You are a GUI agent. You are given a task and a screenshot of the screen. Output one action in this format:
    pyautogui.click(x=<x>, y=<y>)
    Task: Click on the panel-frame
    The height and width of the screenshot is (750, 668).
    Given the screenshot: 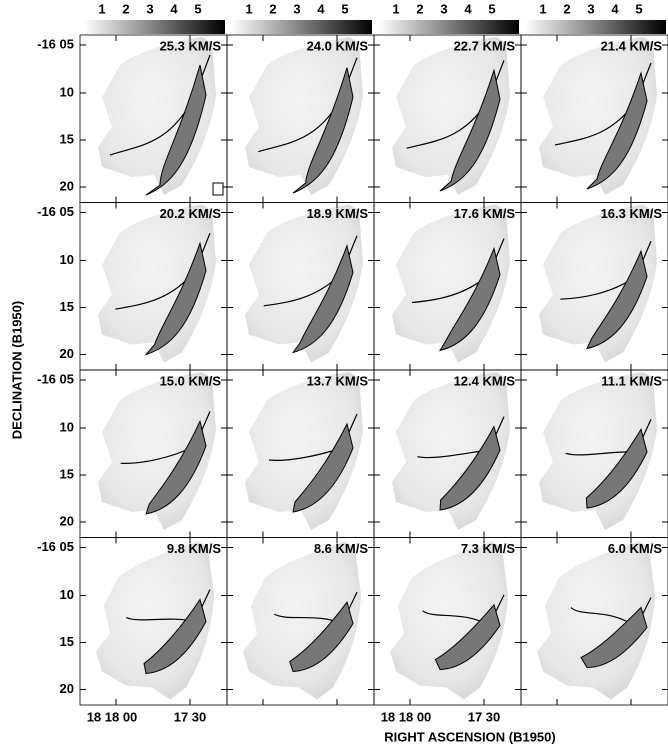 What is the action you would take?
    pyautogui.click(x=594, y=621)
    